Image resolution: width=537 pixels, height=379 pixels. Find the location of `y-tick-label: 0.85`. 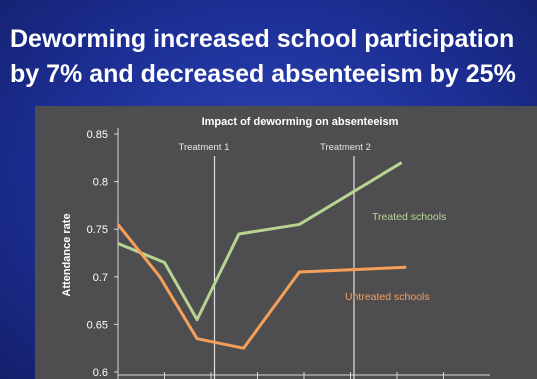

y-tick-label: 0.85 is located at coordinates (97, 135).